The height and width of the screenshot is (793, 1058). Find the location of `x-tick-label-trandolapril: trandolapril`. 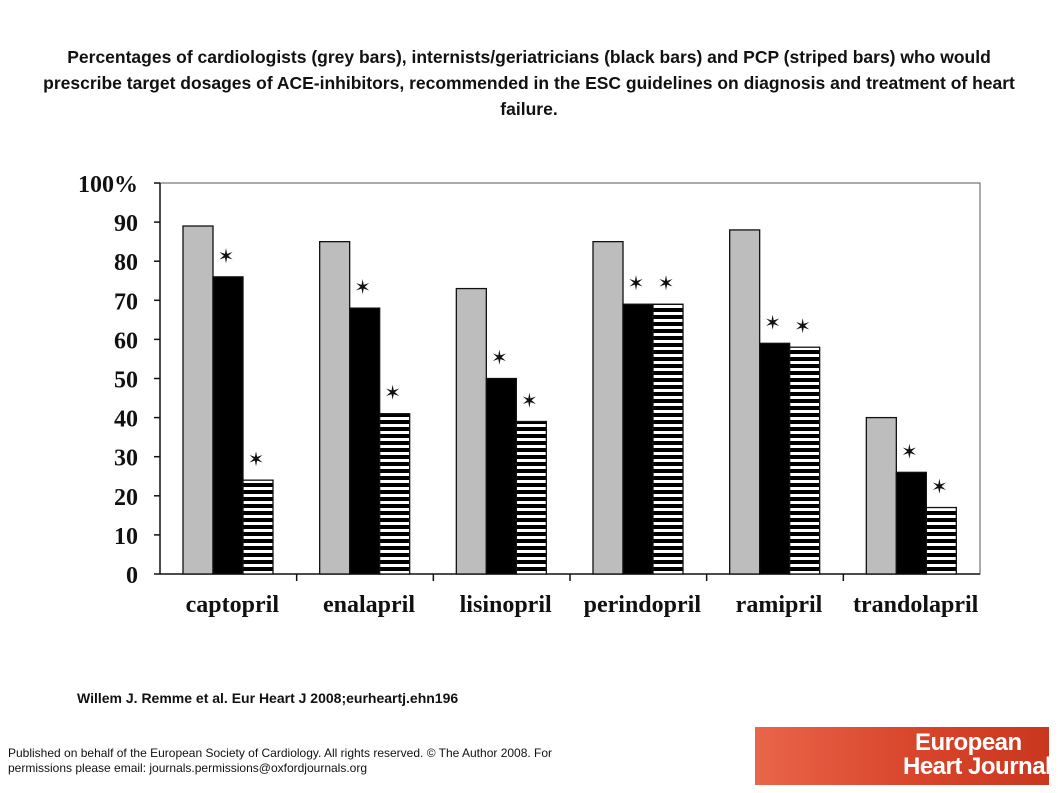

x-tick-label-trandolapril: trandolapril is located at coordinates (916, 605).